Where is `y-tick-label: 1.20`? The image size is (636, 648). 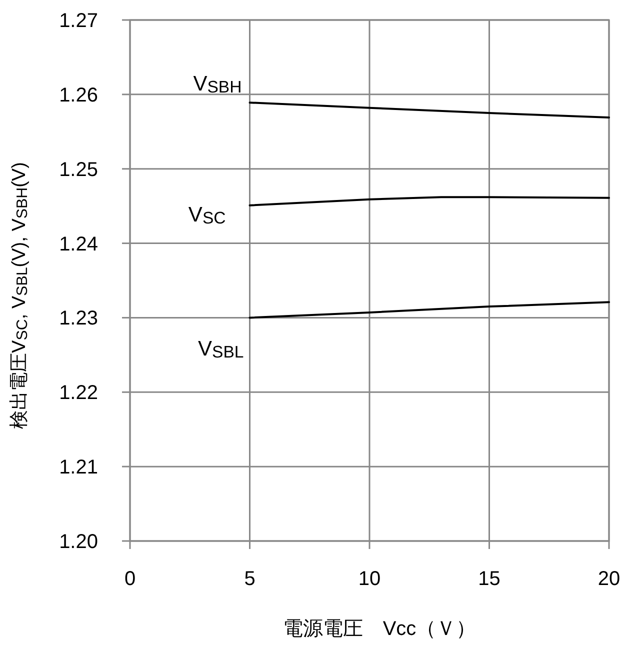
y-tick-label: 1.20 is located at coordinates (78, 542).